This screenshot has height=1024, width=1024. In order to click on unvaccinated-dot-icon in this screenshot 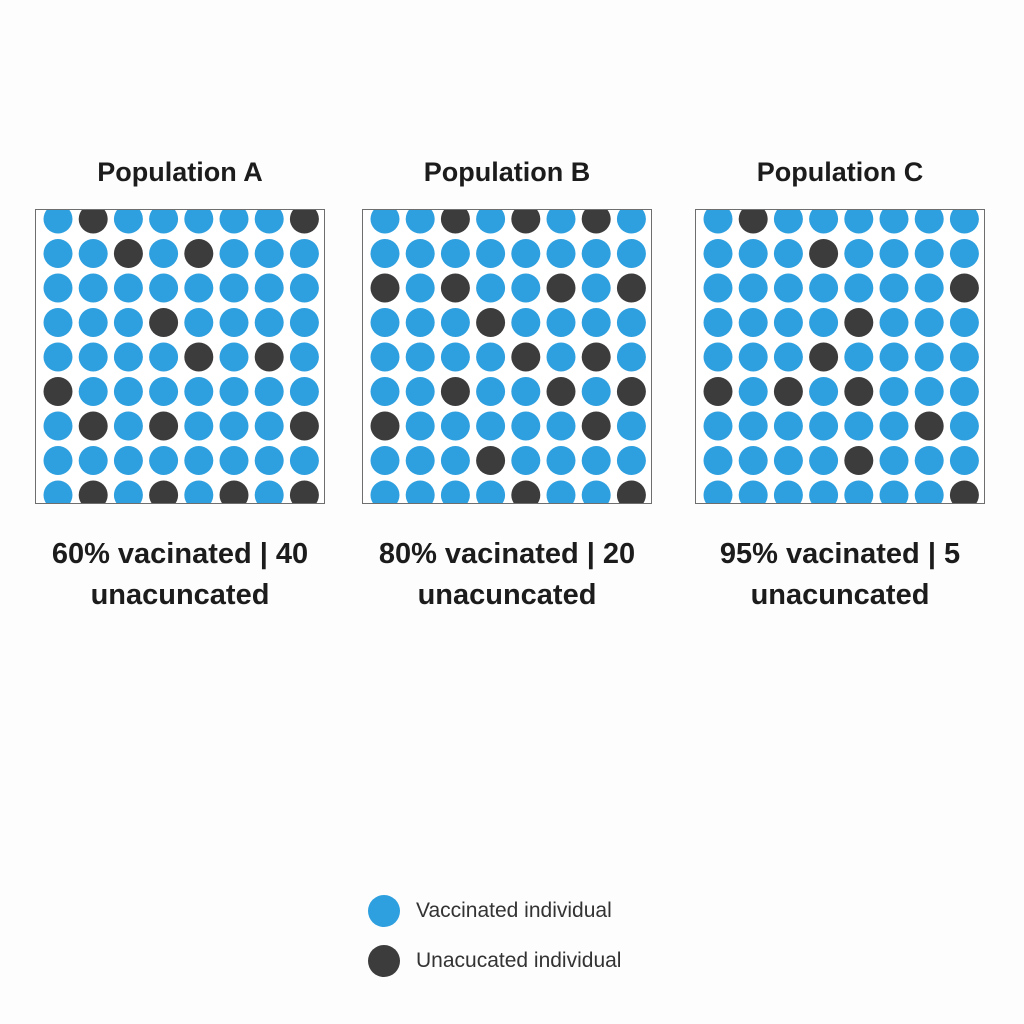, I will do `click(384, 961)`.